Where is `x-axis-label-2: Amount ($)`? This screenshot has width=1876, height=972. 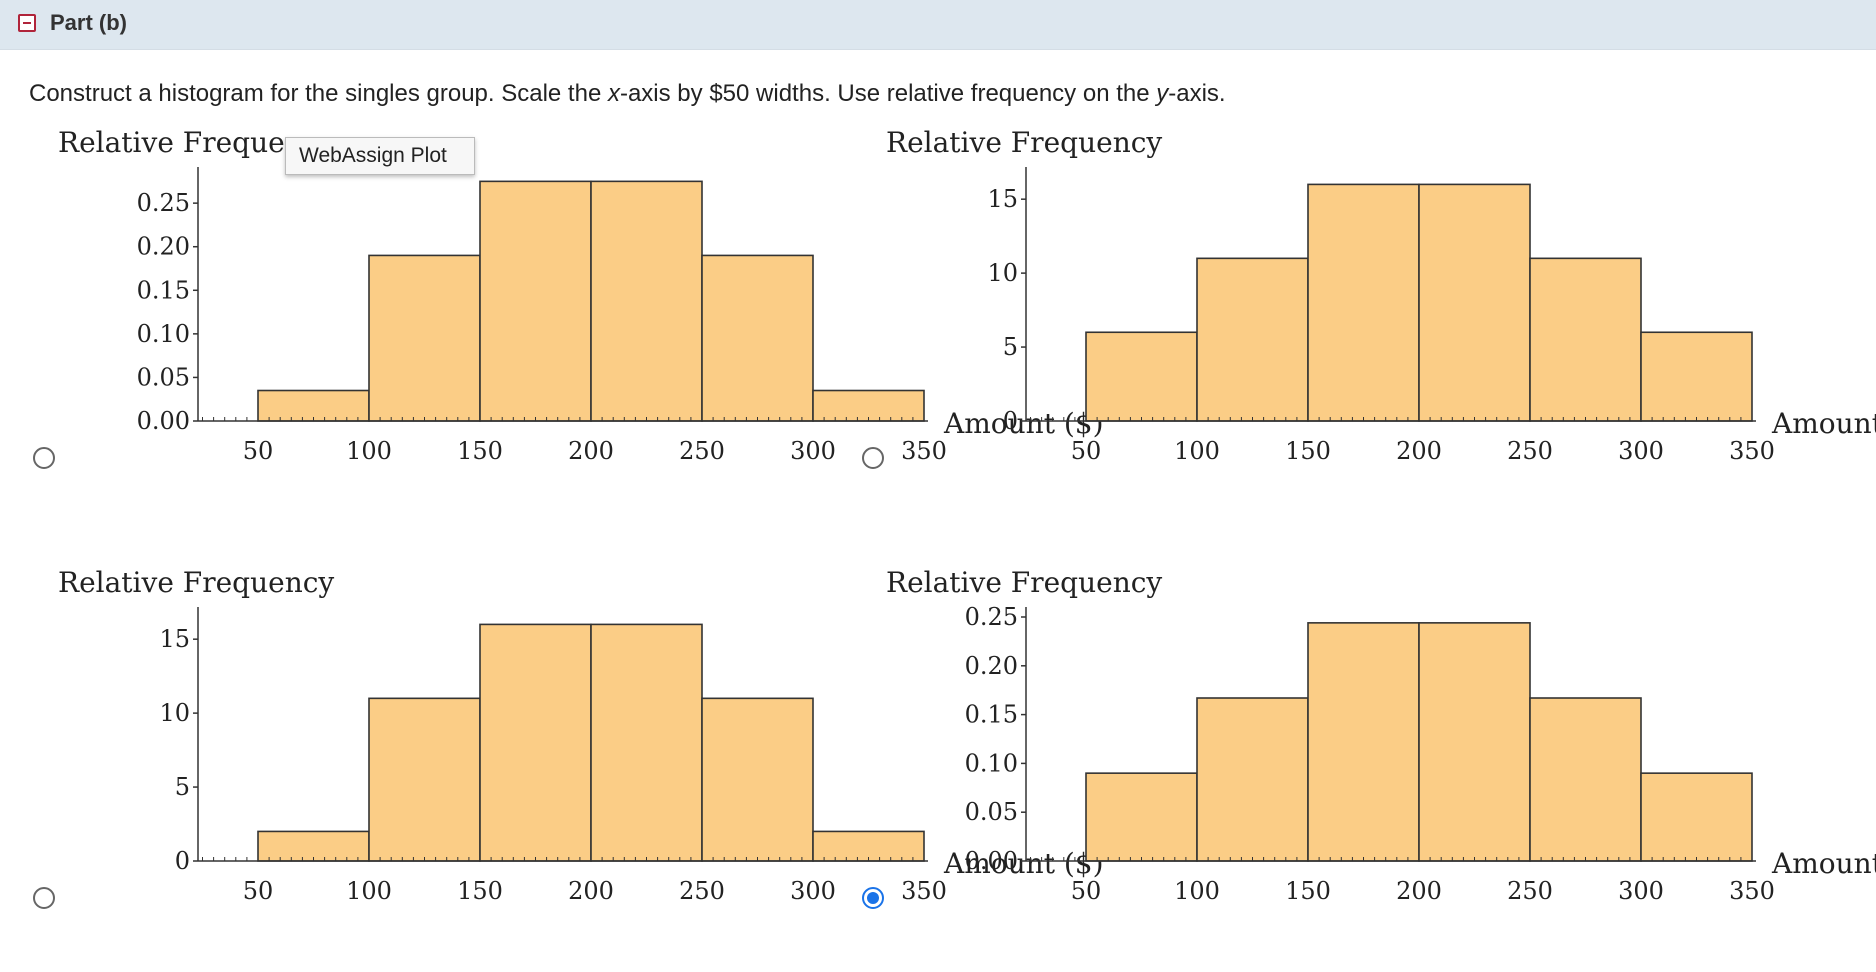 x-axis-label-2: Amount ($) is located at coordinates (1023, 863).